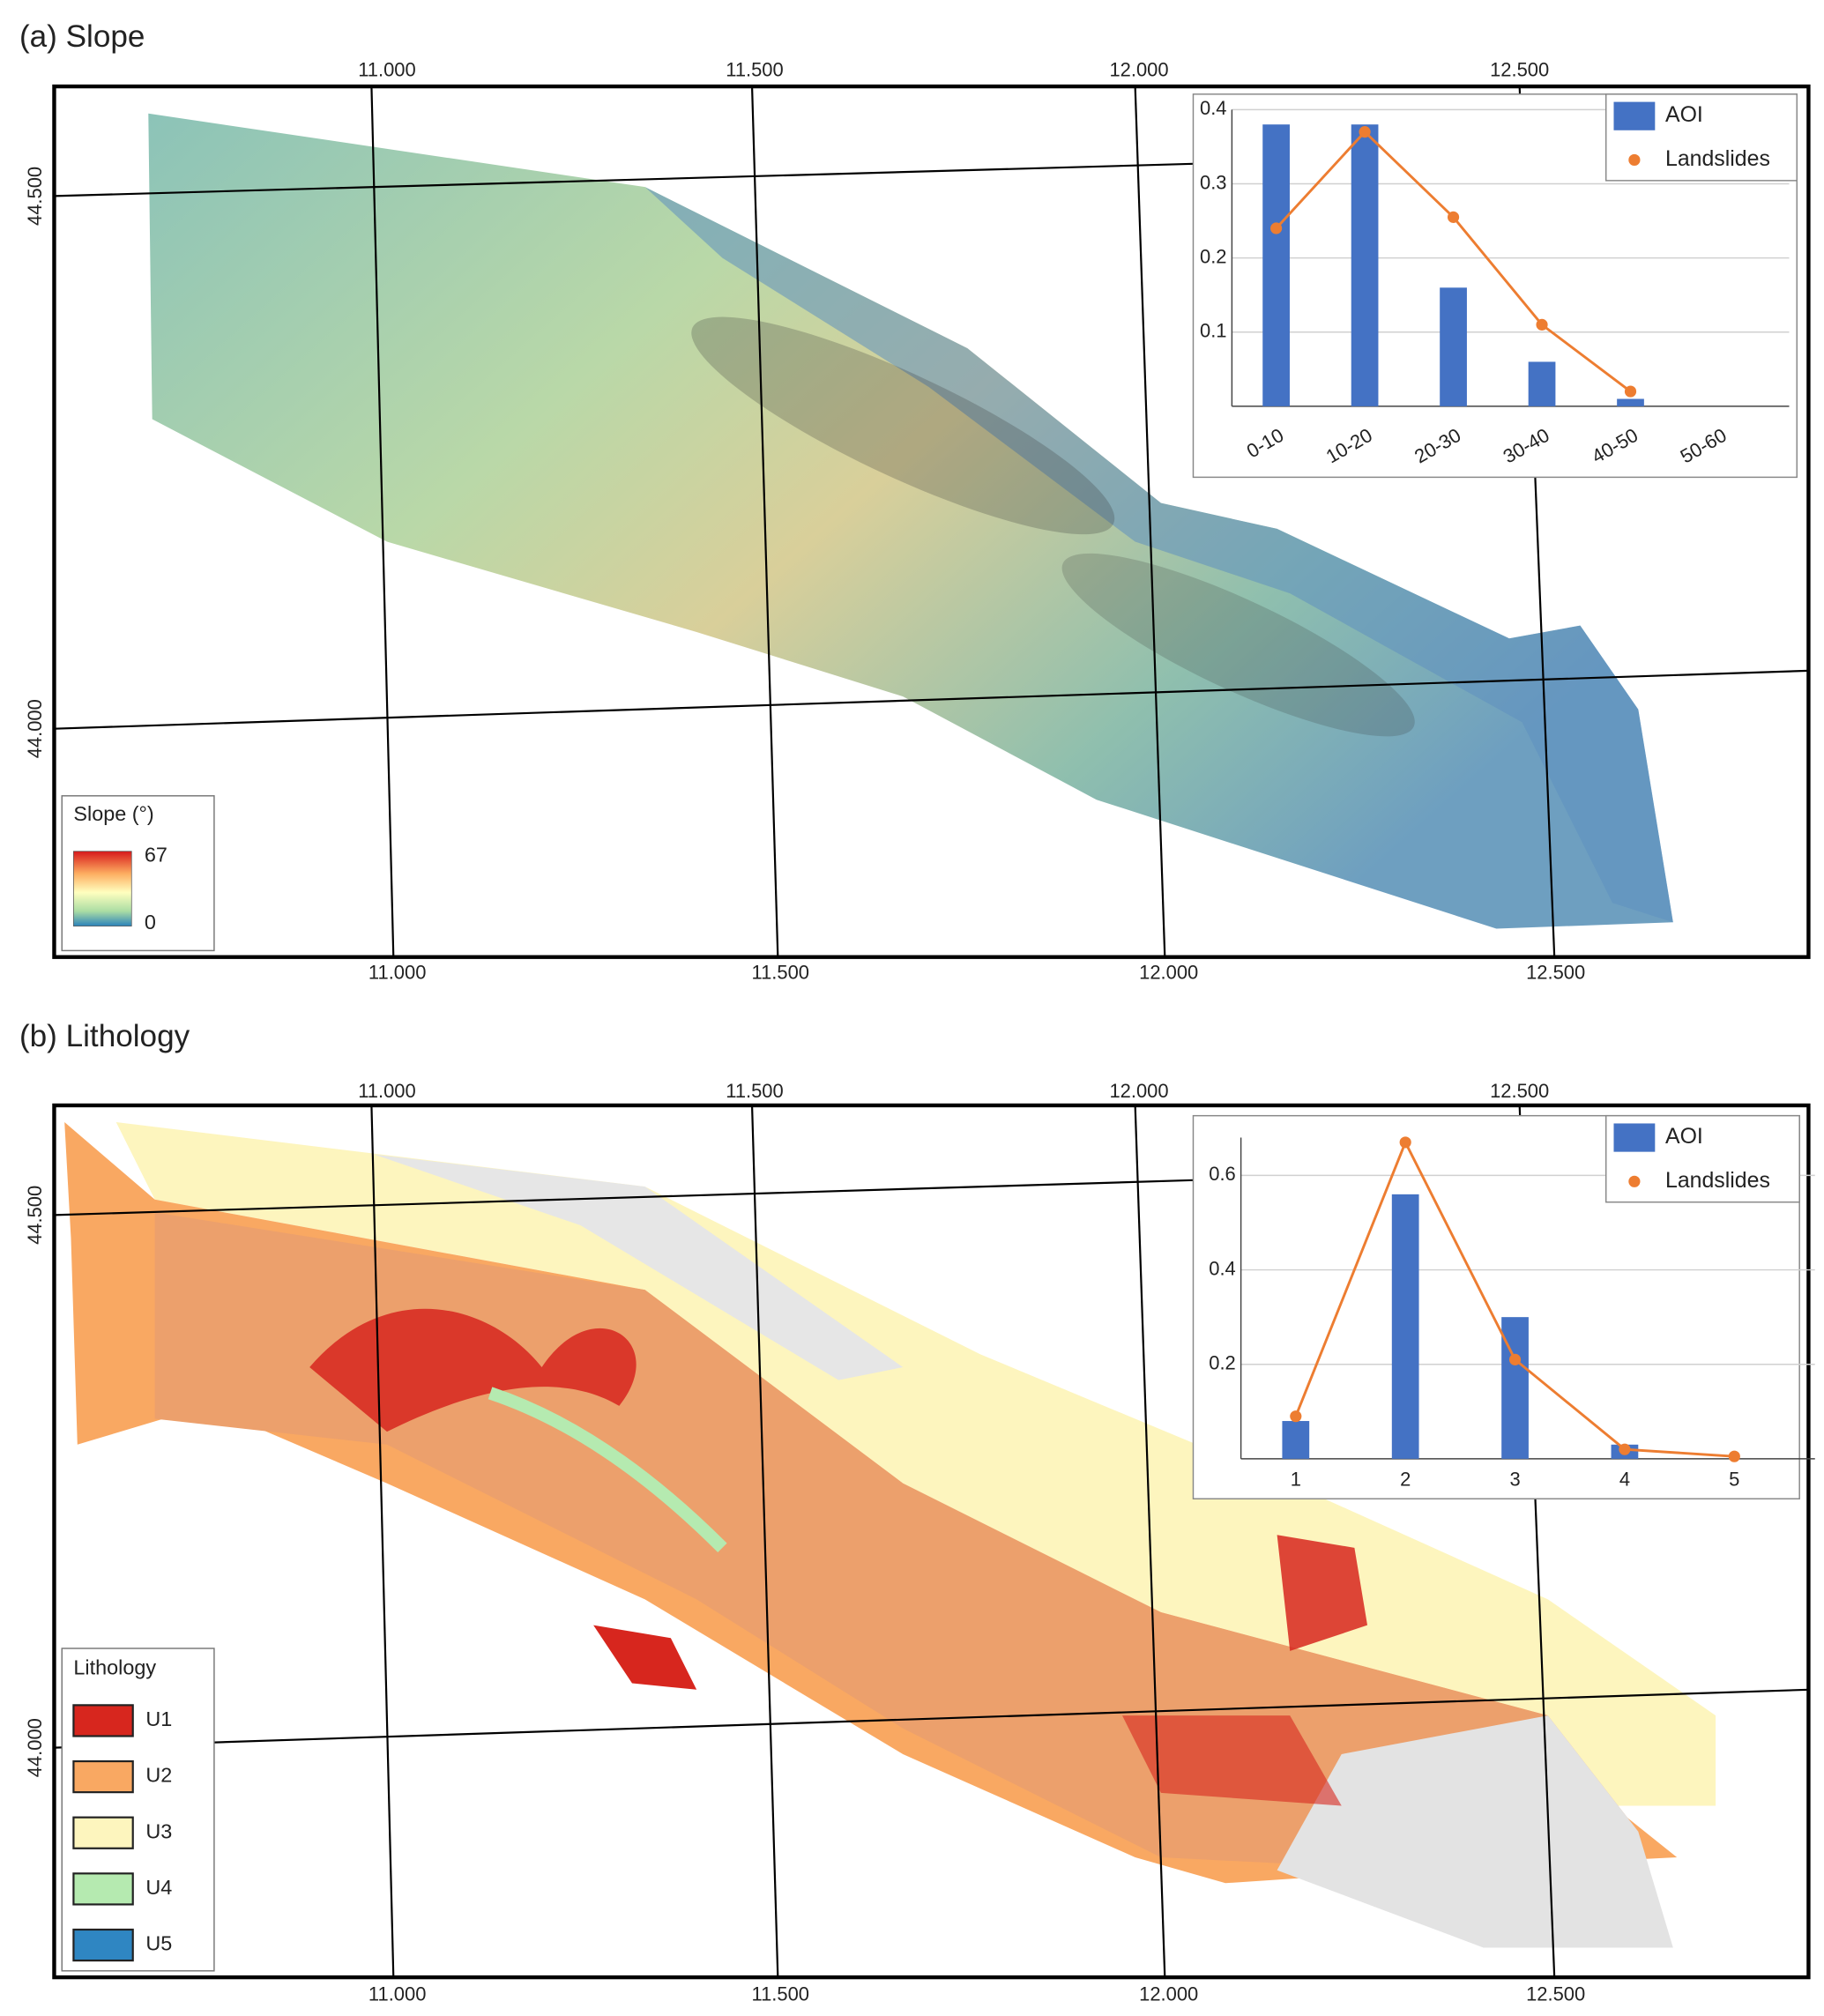 This screenshot has width=1824, height=2016. I want to click on legend-label: U3, so click(158, 1831).